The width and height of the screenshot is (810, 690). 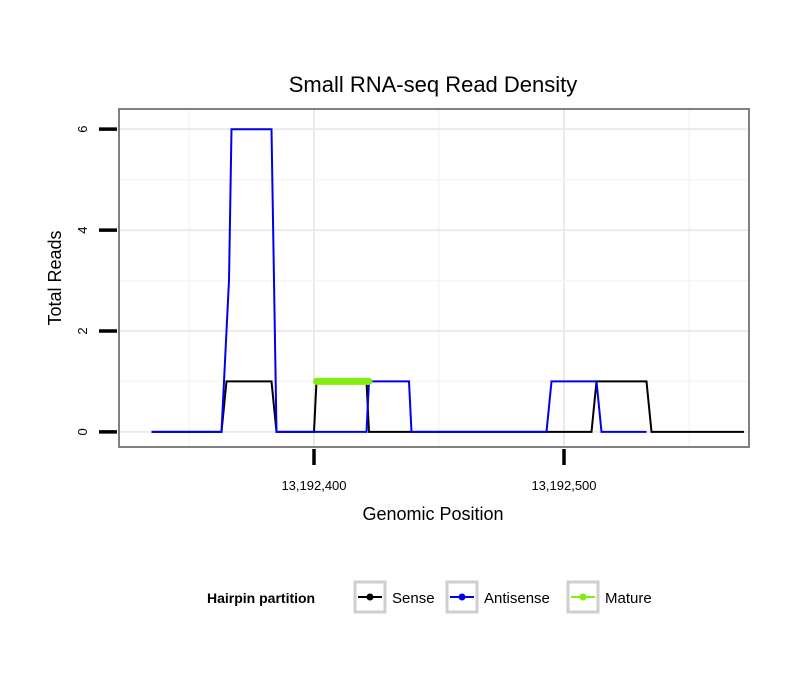 What do you see at coordinates (313, 485) in the screenshot?
I see `x-tick-label-13192400: 13,192,400` at bounding box center [313, 485].